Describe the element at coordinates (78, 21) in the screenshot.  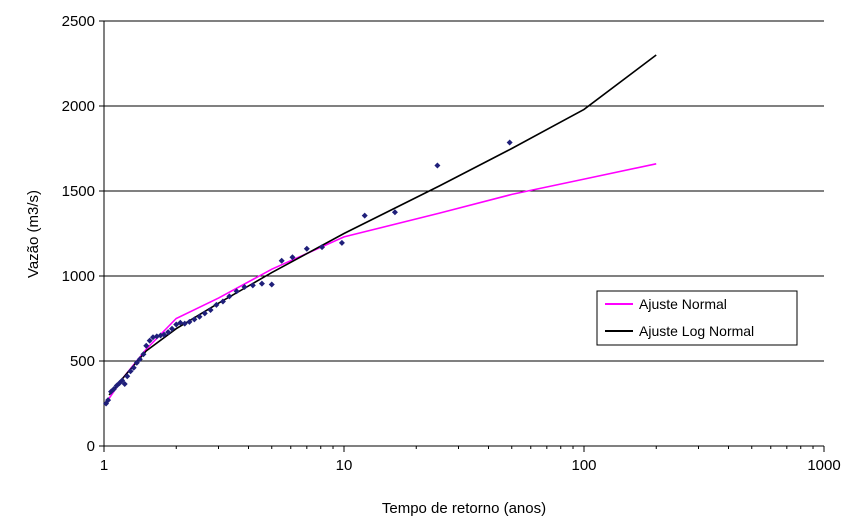
I see `y-tick-label: 2500` at that location.